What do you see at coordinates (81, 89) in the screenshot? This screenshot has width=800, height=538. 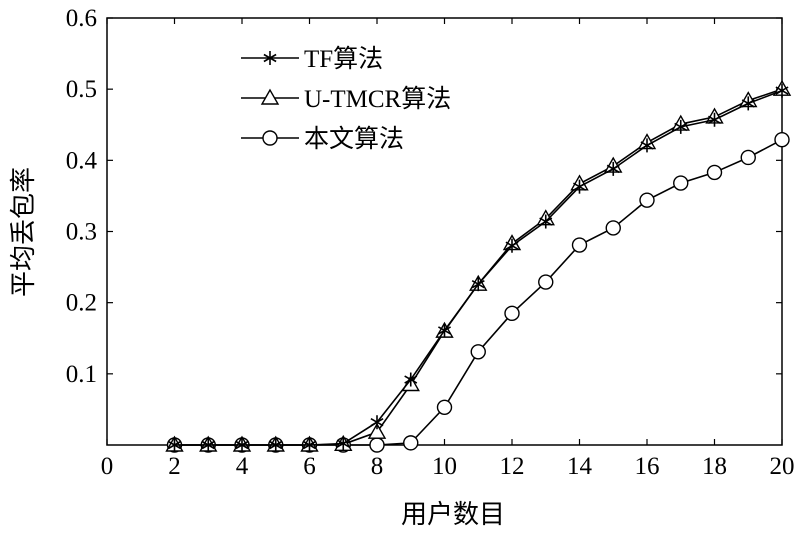 I see `y-tick-label: 0.5` at bounding box center [81, 89].